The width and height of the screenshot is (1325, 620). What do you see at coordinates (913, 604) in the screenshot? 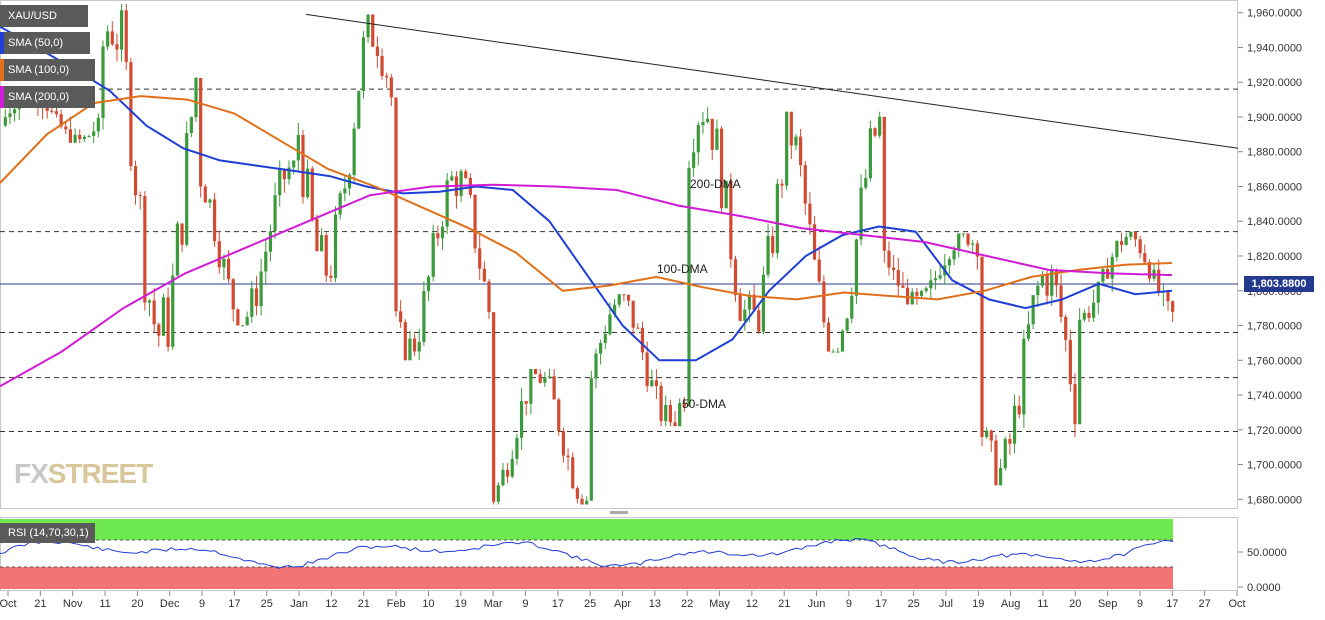
I see `x-tick-label: 25` at bounding box center [913, 604].